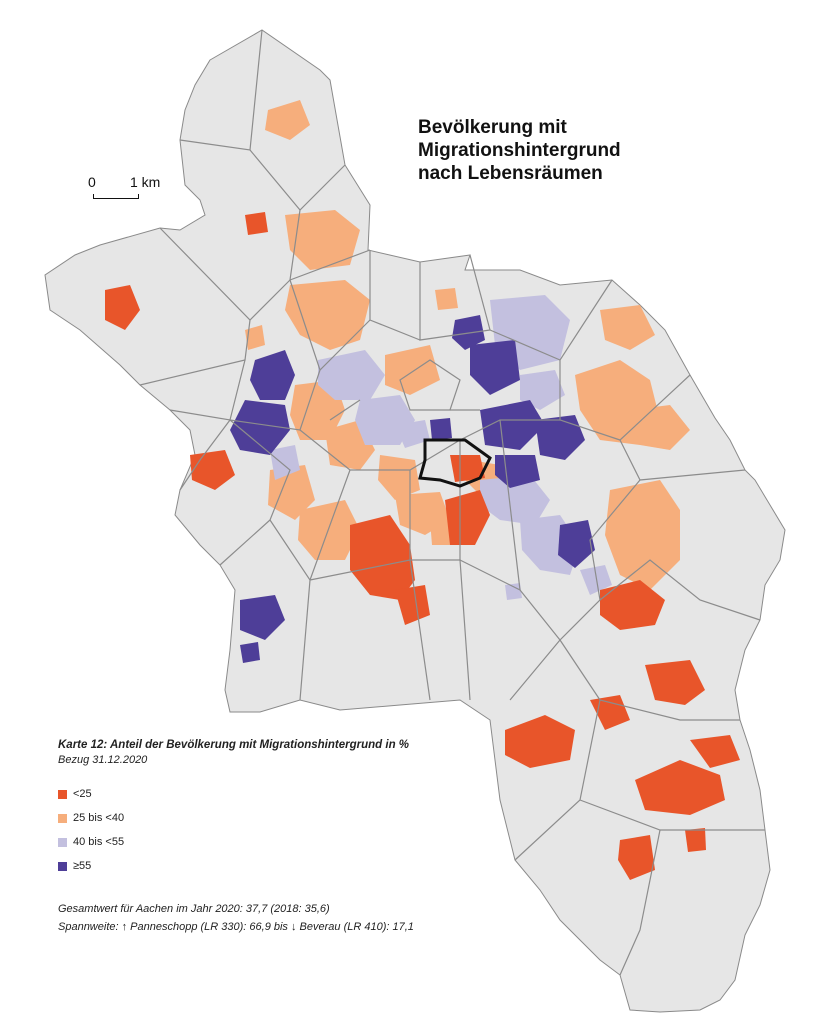 Image resolution: width=824 pixels, height=1024 pixels. What do you see at coordinates (510, 173) in the screenshot?
I see `map-title-line3: nach Lebensräumen` at bounding box center [510, 173].